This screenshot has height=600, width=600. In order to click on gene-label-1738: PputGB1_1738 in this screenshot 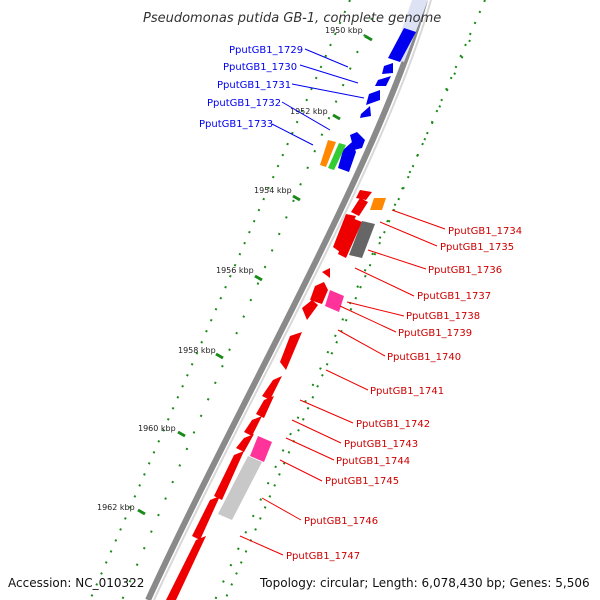, I will do `click(443, 316)`.